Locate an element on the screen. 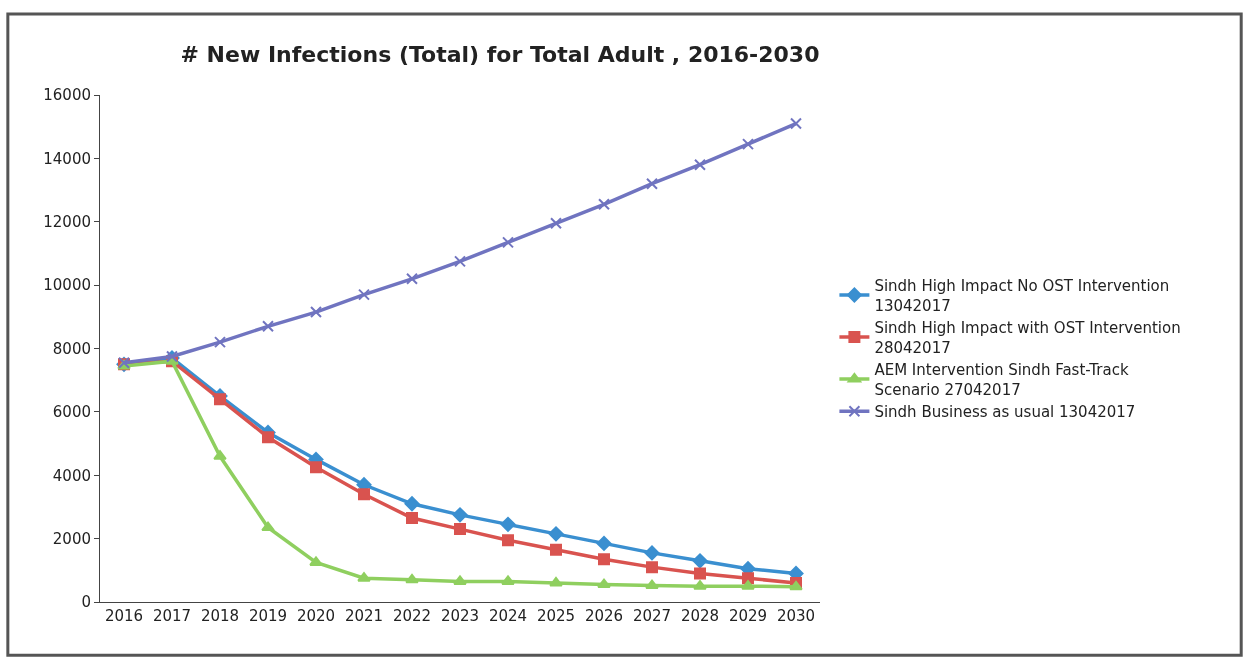 The image size is (1250, 662). y-tick-label: 0 is located at coordinates (86, 602).